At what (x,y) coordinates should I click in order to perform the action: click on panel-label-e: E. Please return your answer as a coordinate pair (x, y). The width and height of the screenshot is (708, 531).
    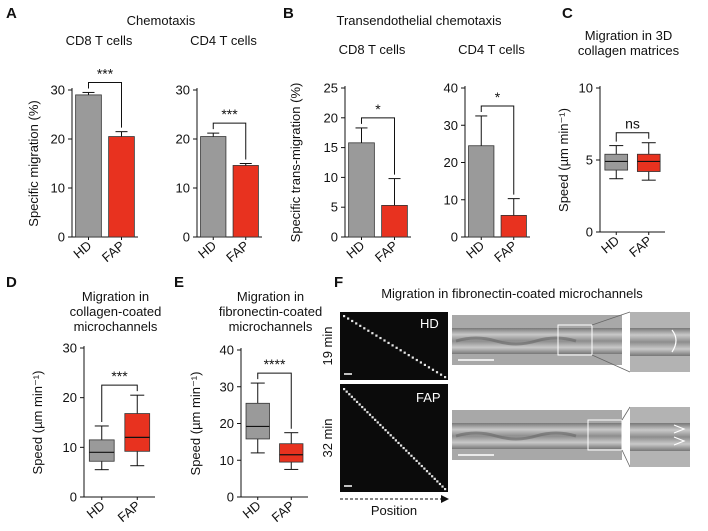
    Looking at the image, I should click on (179, 282).